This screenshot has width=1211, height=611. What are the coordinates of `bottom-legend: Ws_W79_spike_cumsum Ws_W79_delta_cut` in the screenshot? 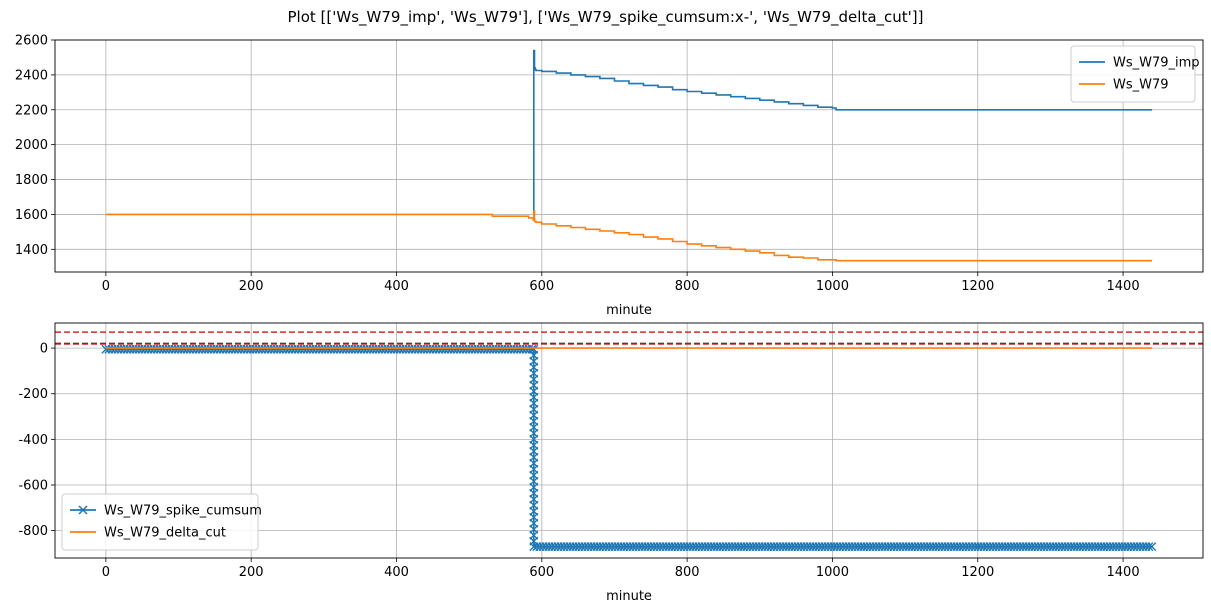 It's located at (161, 522).